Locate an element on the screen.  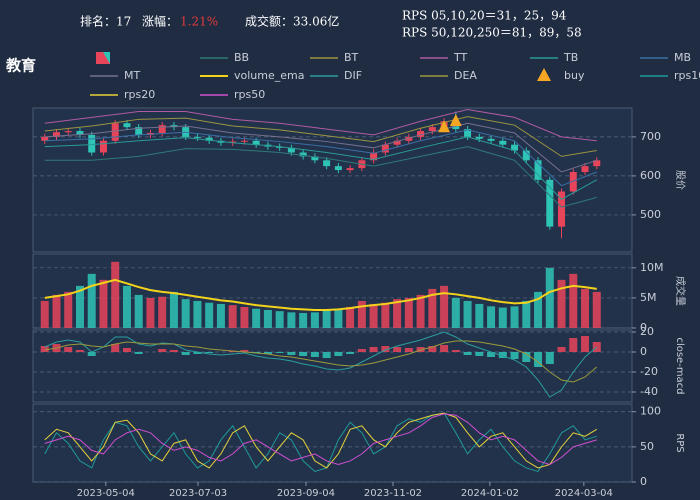
y-axis-label: 成交量 is located at coordinates (680, 291).